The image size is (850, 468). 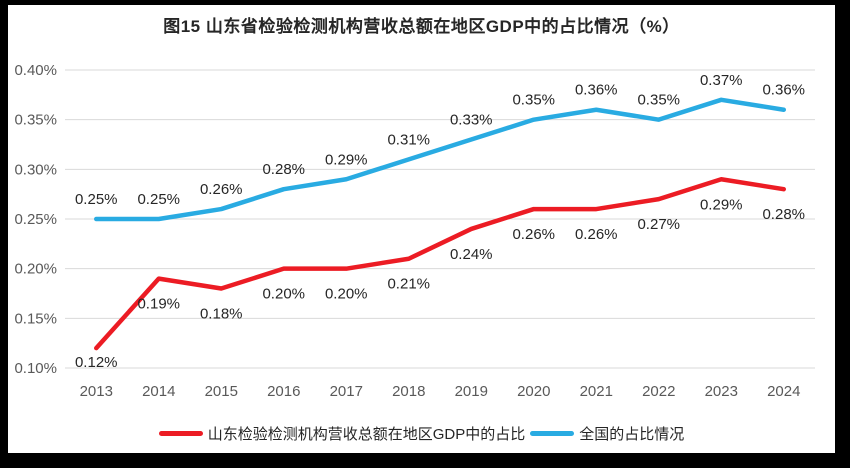 I want to click on x-tick-label: 2021, so click(x=596, y=391).